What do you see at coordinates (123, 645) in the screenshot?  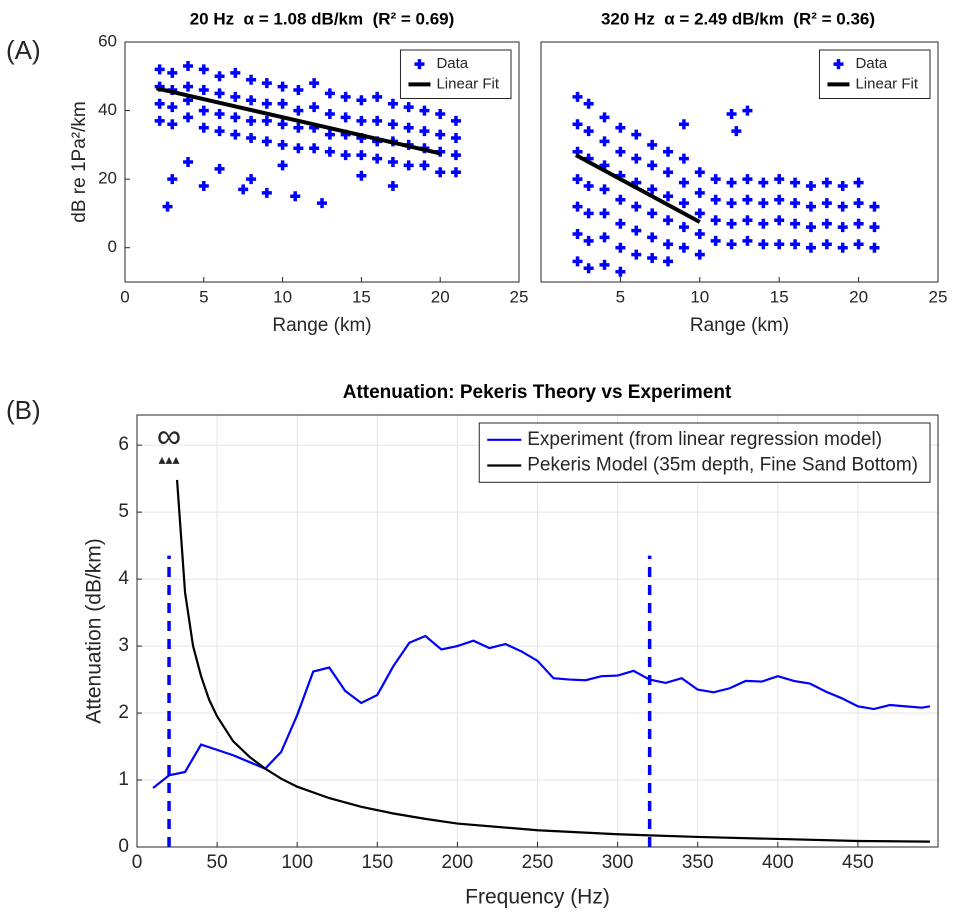 I see `y-tick-label: 3` at bounding box center [123, 645].